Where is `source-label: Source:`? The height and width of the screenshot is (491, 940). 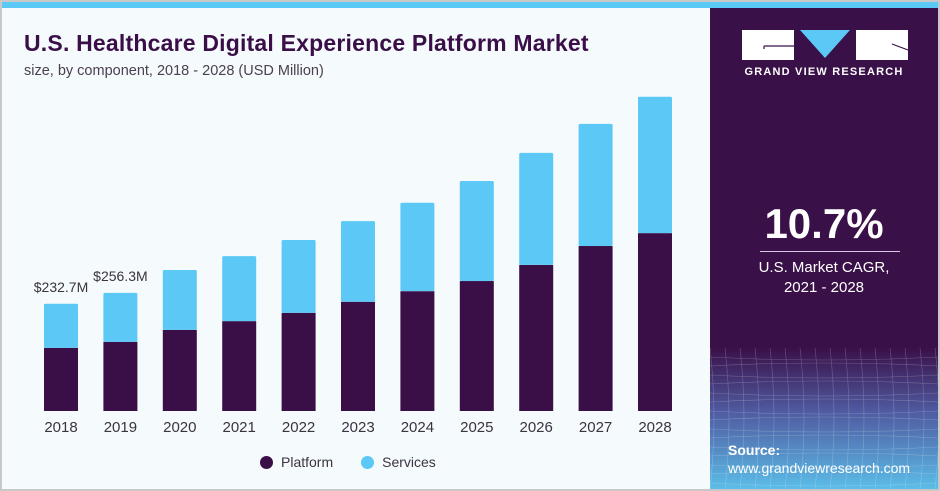 source-label: Source: is located at coordinates (754, 450).